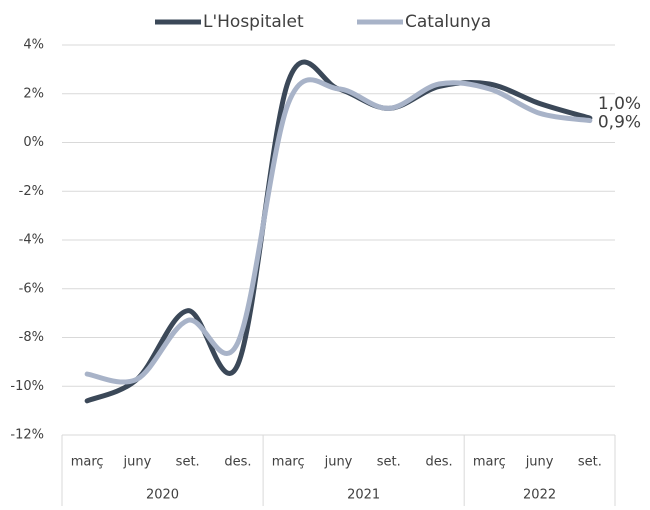 This screenshot has height=510, width=650. I want to click on y-tick-label: 0%, so click(33, 142).